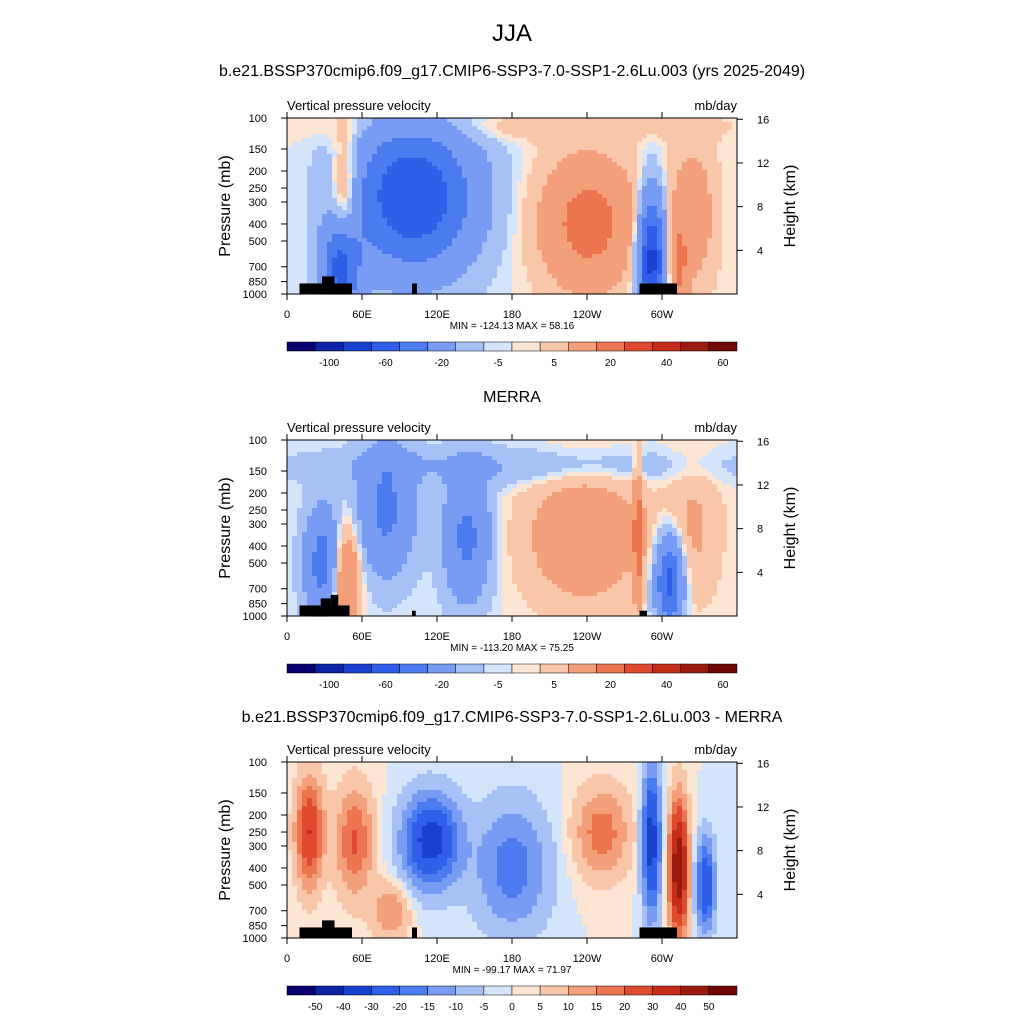 Image resolution: width=1024 pixels, height=1024 pixels. I want to click on colorbar-label: -5, so click(497, 363).